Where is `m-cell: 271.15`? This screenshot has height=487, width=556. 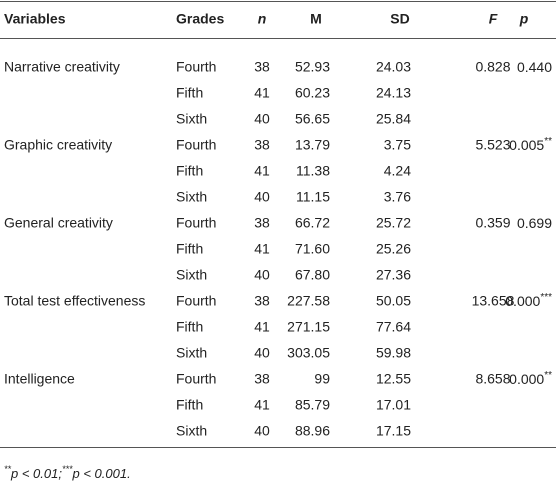 m-cell: 271.15 is located at coordinates (308, 327).